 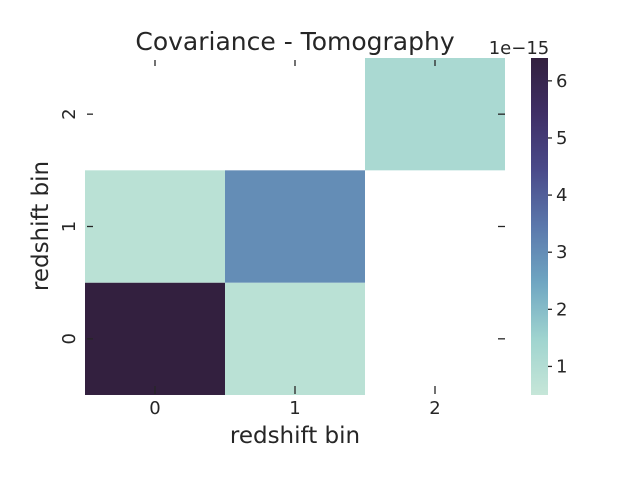 What do you see at coordinates (69, 226) in the screenshot?
I see `y-tick-label: 1` at bounding box center [69, 226].